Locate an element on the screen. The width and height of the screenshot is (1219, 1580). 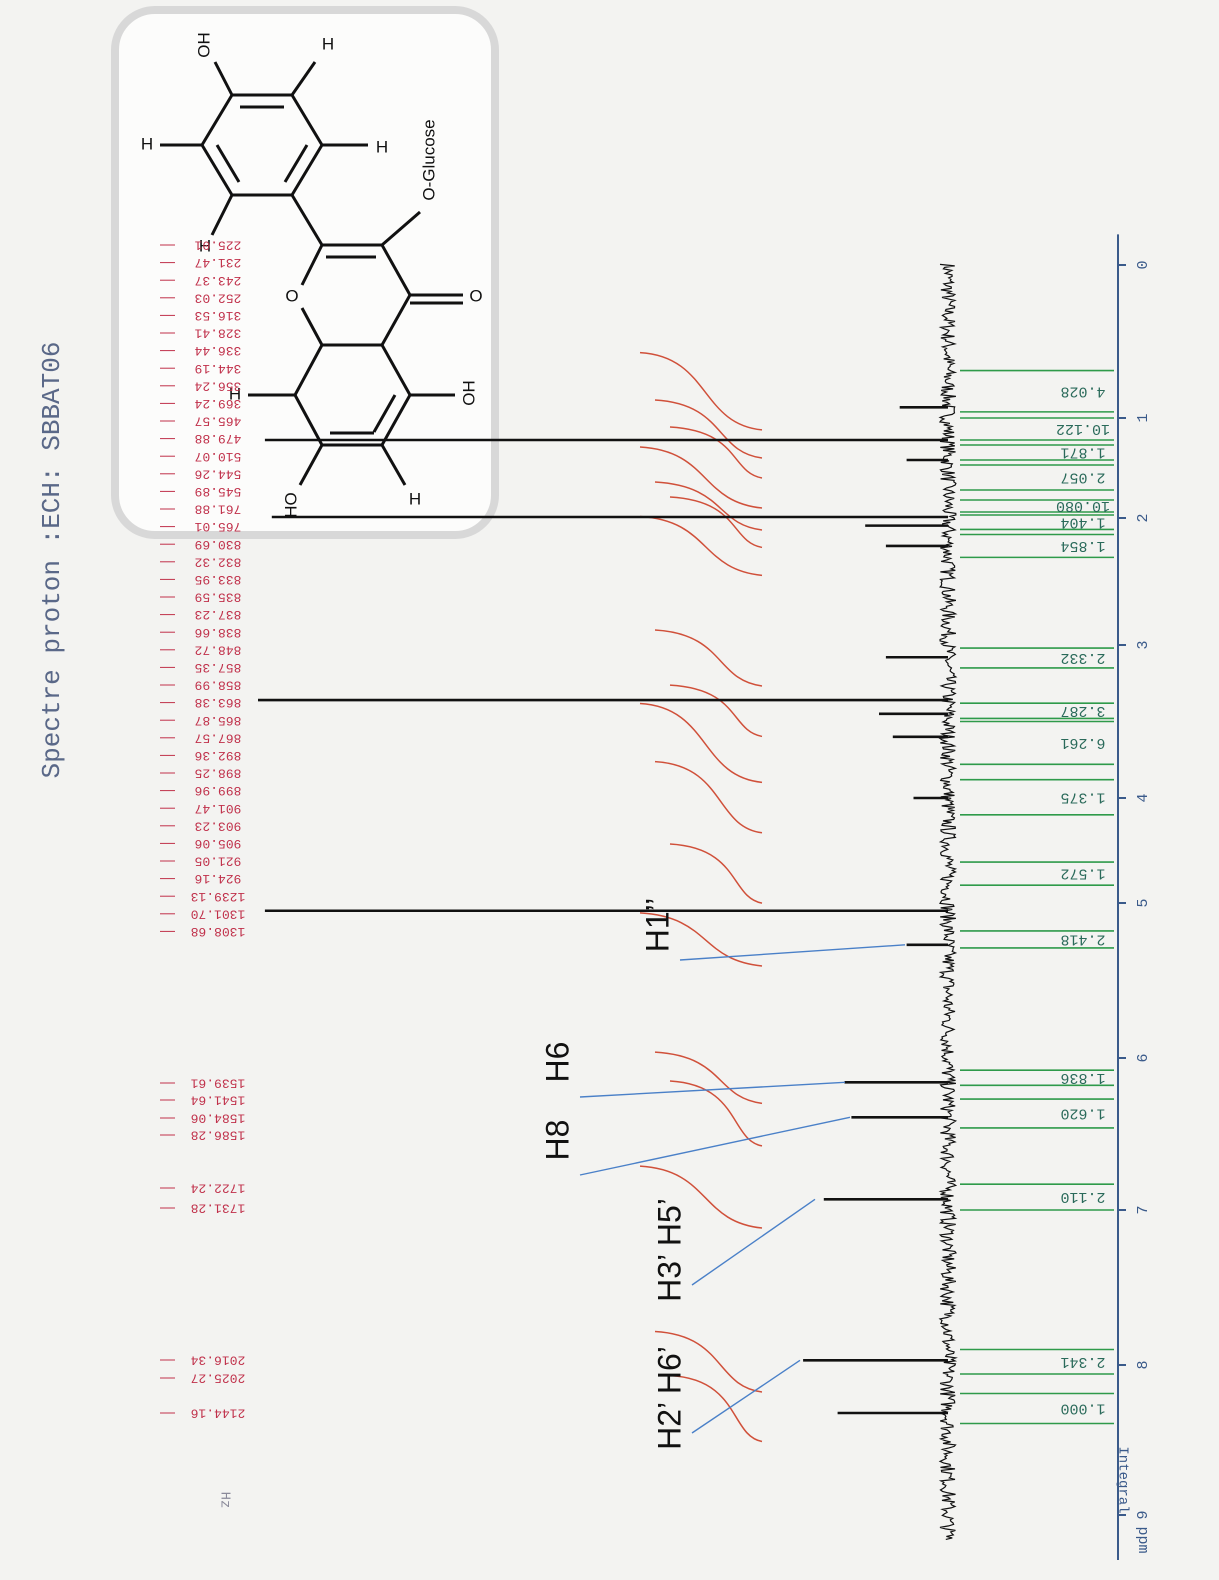
integral-value: 2.341 is located at coordinates (1082, 1361).